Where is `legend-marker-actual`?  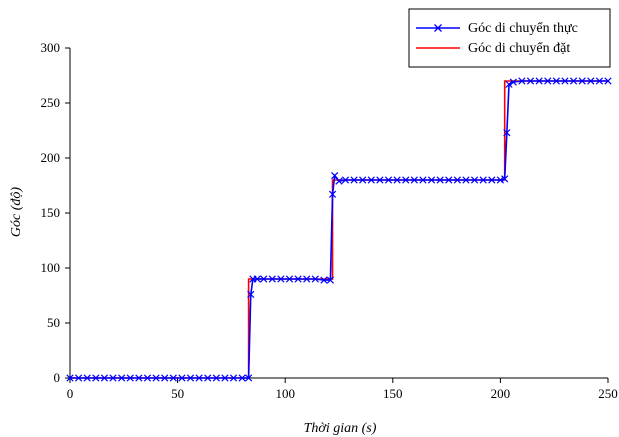
legend-marker-actual is located at coordinates (438, 28).